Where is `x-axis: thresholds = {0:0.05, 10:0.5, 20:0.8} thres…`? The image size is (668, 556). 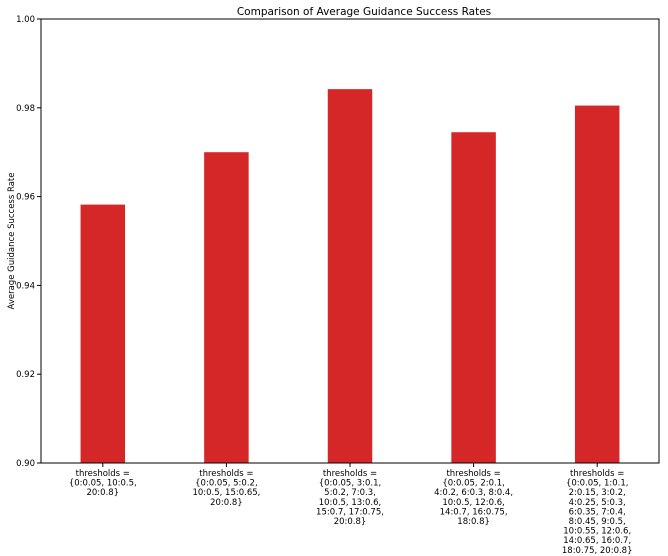 x-axis: thresholds = {0:0.05, 10:0.5, 20:0.8} thres… is located at coordinates (351, 509).